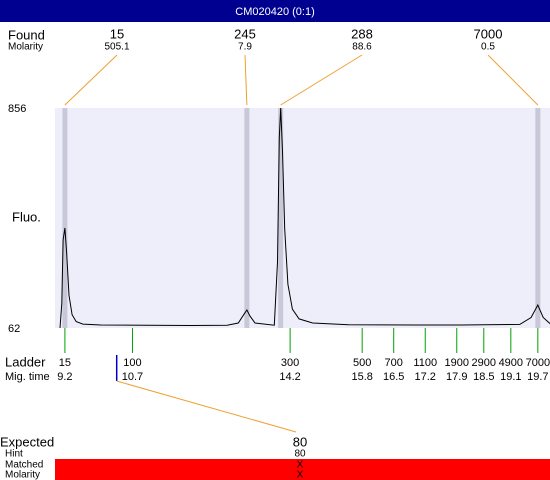  Describe the element at coordinates (484, 363) in the screenshot. I see `ladder-size: 2900` at that location.